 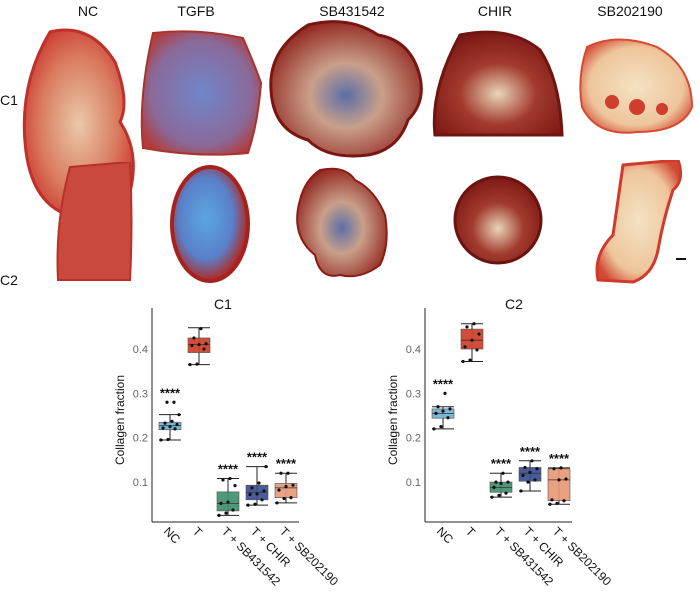 I want to click on tissue-image-c2-sb202190, so click(x=639, y=222).